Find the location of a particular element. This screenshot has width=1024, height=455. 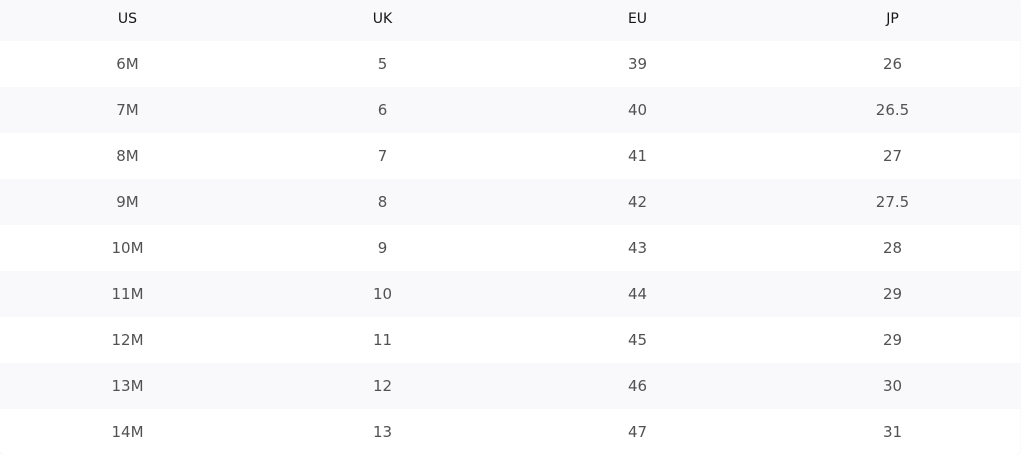

table-cell-uk: 9 is located at coordinates (382, 248).